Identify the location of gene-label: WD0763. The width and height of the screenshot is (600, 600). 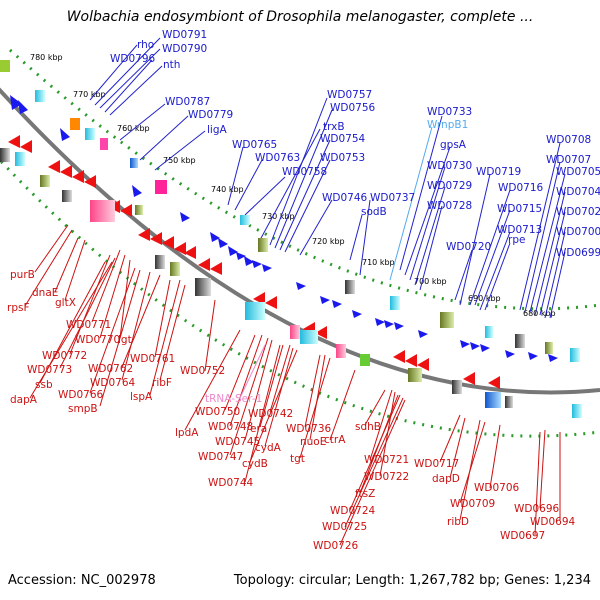
(277, 158).